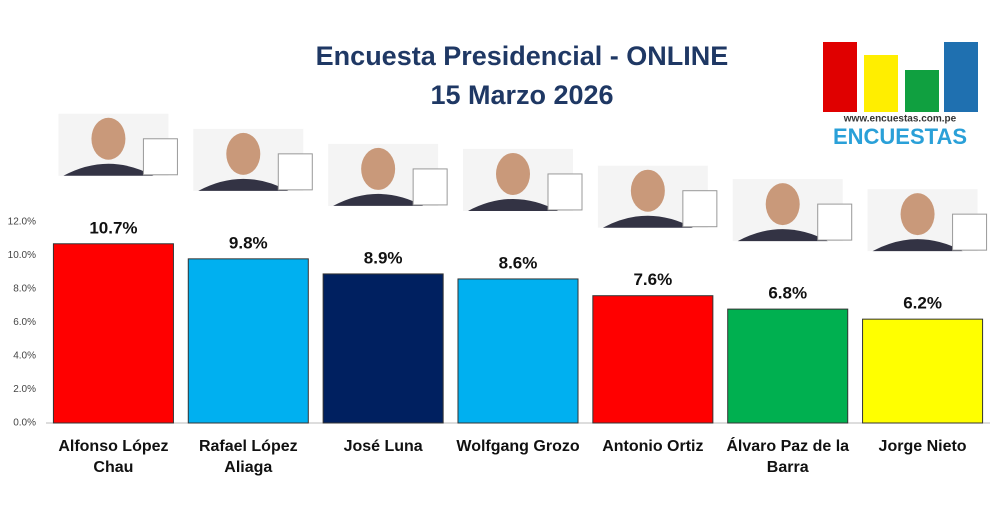  Describe the element at coordinates (22, 255) in the screenshot. I see `y-tick-label: 10.0%` at that location.